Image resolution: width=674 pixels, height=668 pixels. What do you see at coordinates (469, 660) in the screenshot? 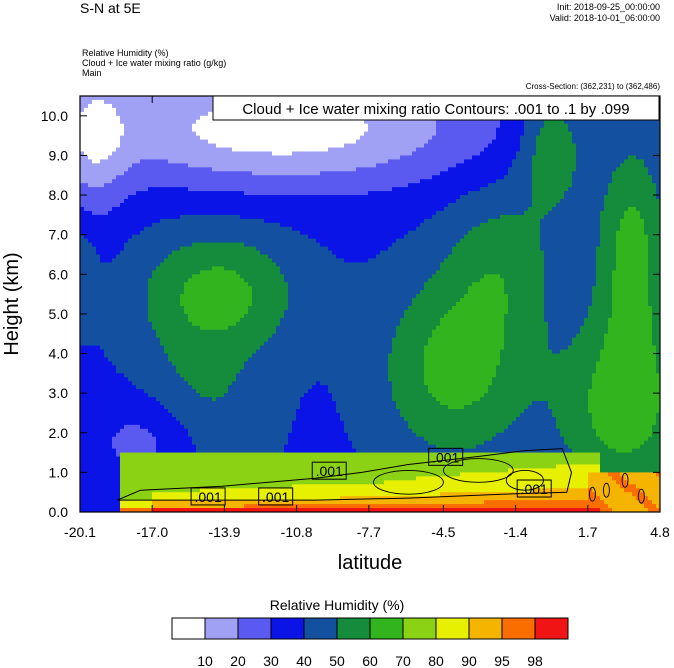
I see `colorbar-label: 90` at bounding box center [469, 660].